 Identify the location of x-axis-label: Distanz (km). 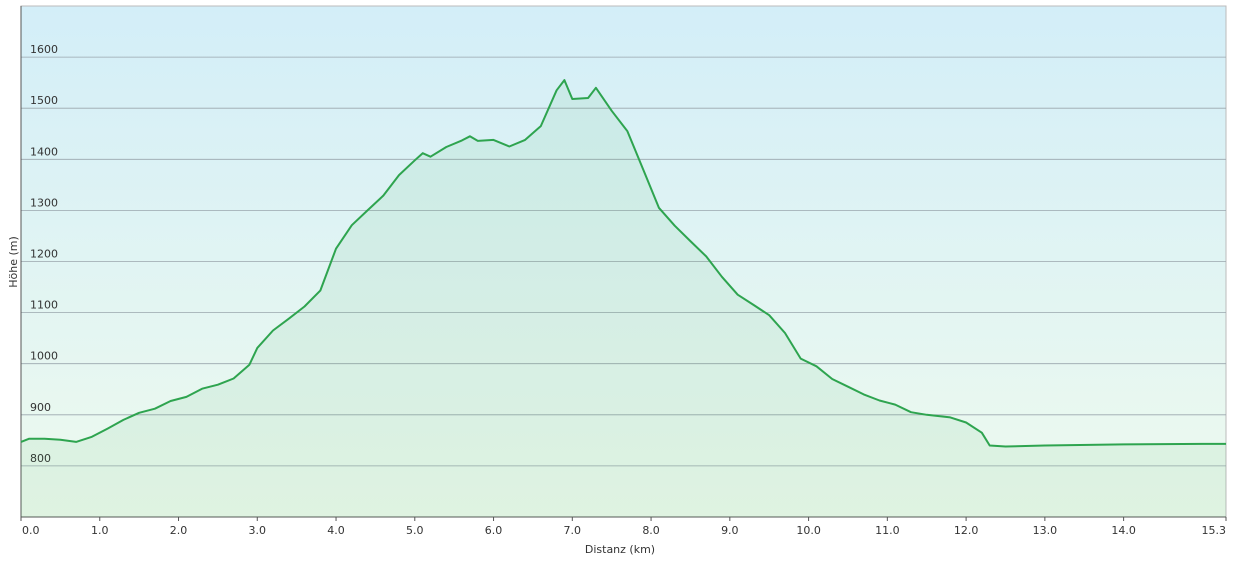
(620, 549).